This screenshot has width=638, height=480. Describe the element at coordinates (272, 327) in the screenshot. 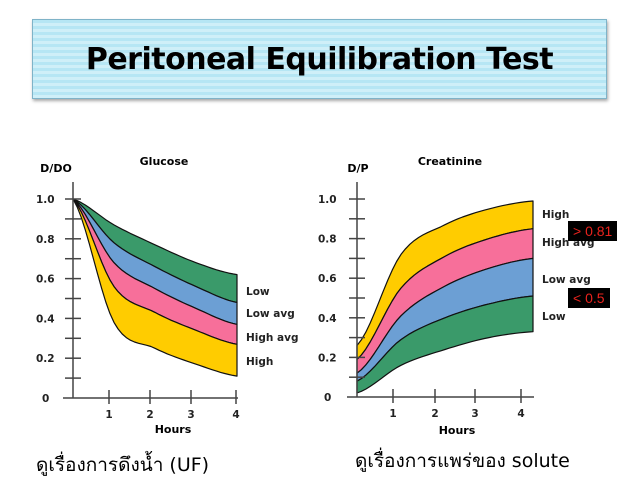

I see `glucose-legend: Low Low avg High avg High` at that location.